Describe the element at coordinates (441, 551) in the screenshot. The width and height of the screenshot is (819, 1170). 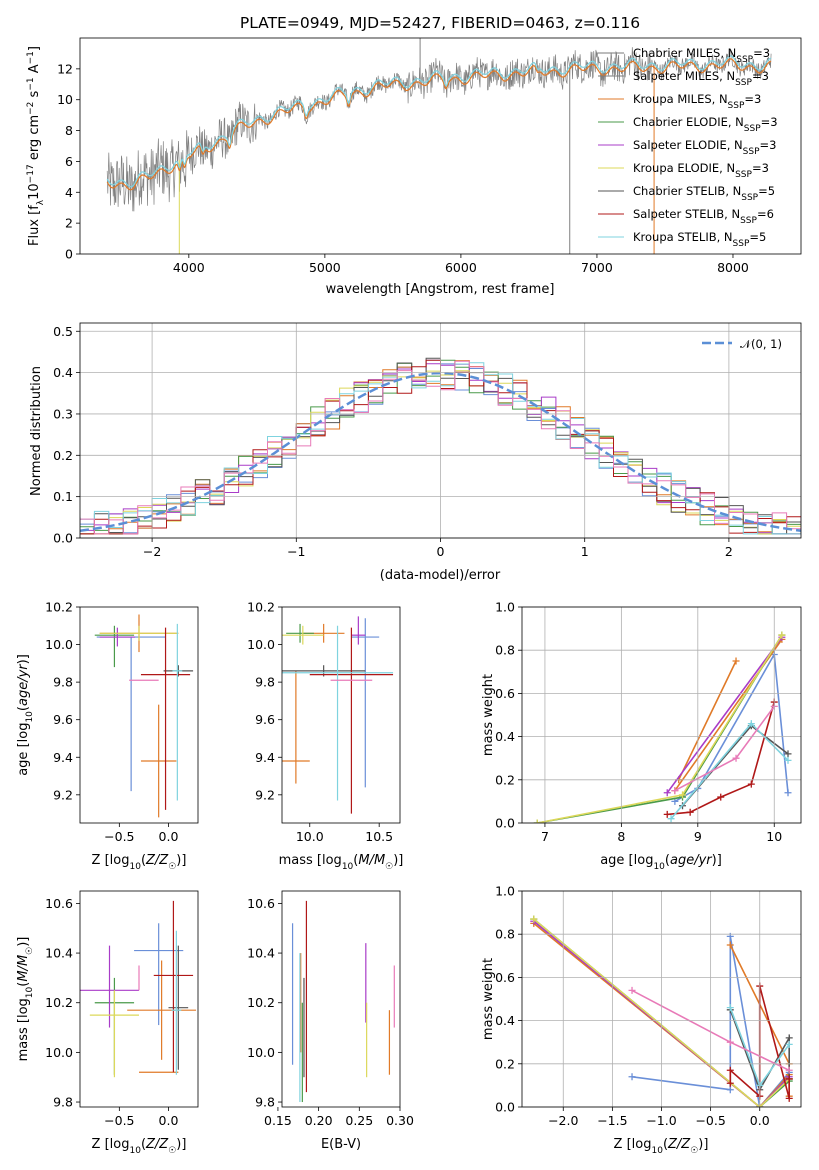
I see `x-tick-label: 0` at that location.